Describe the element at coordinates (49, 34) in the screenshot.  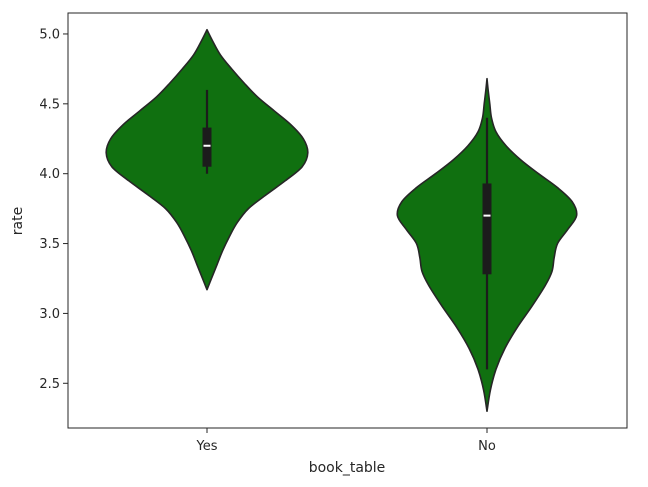
I see `y-tick-label: 5.0` at that location.